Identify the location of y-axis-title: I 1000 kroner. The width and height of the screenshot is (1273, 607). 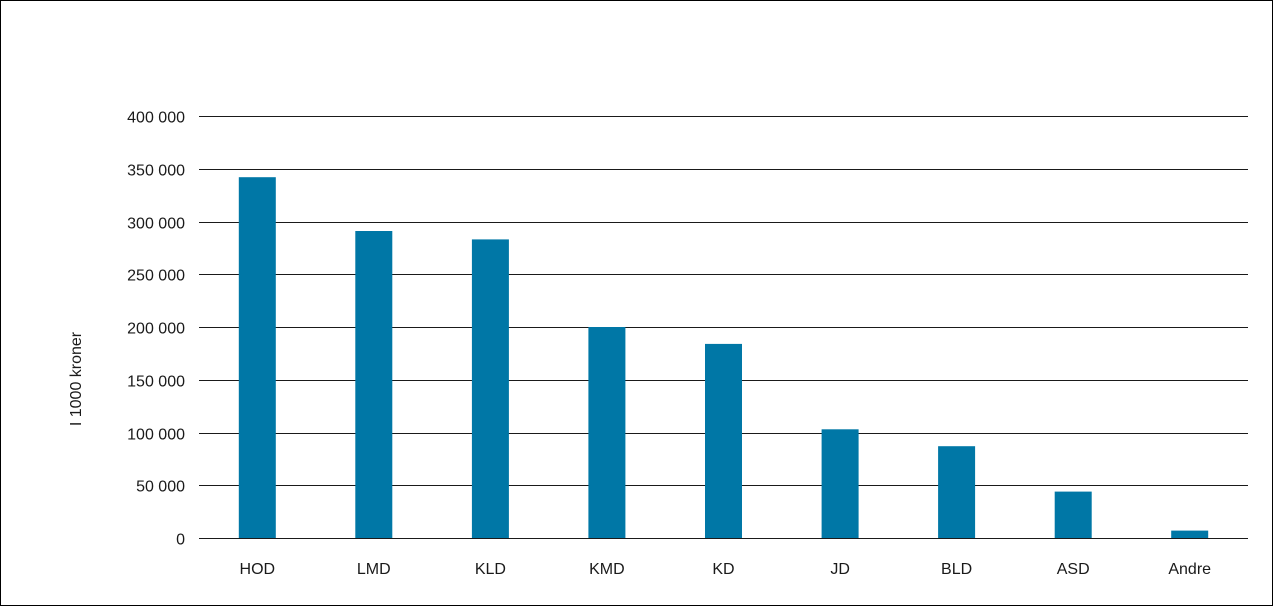
(76, 378).